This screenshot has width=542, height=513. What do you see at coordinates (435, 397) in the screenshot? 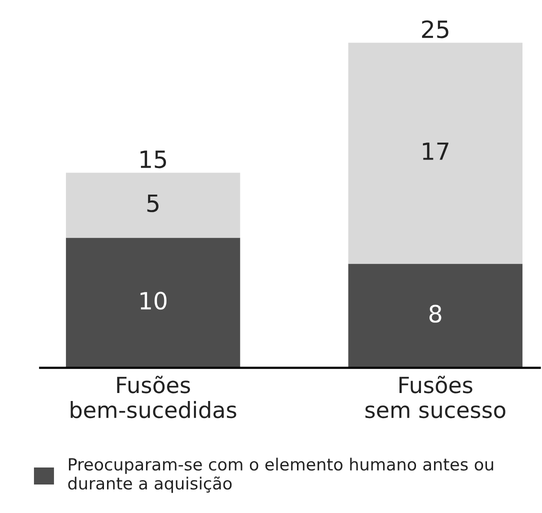
I see `x-tick-label: Fusões sem sucesso` at bounding box center [435, 397].